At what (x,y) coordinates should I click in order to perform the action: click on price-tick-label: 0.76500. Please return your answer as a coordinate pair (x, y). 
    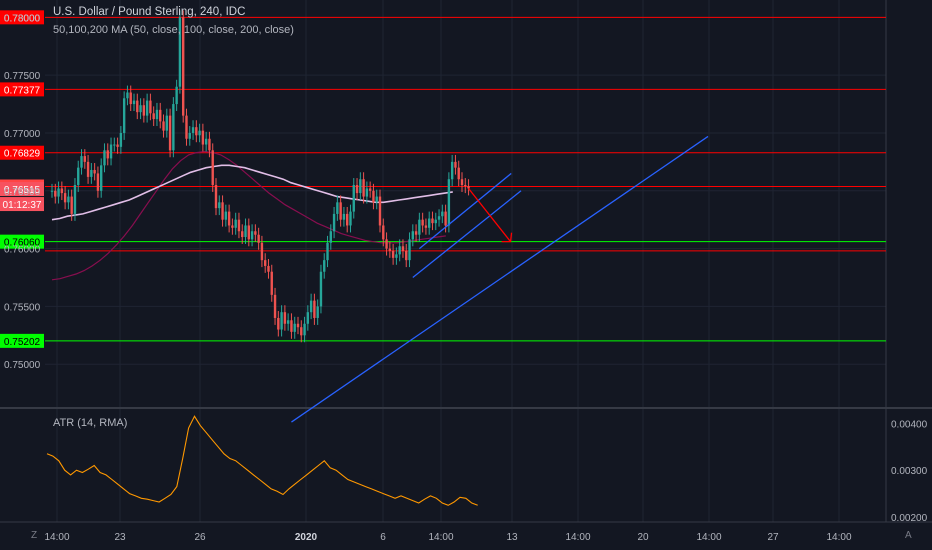
    Looking at the image, I should click on (22, 192).